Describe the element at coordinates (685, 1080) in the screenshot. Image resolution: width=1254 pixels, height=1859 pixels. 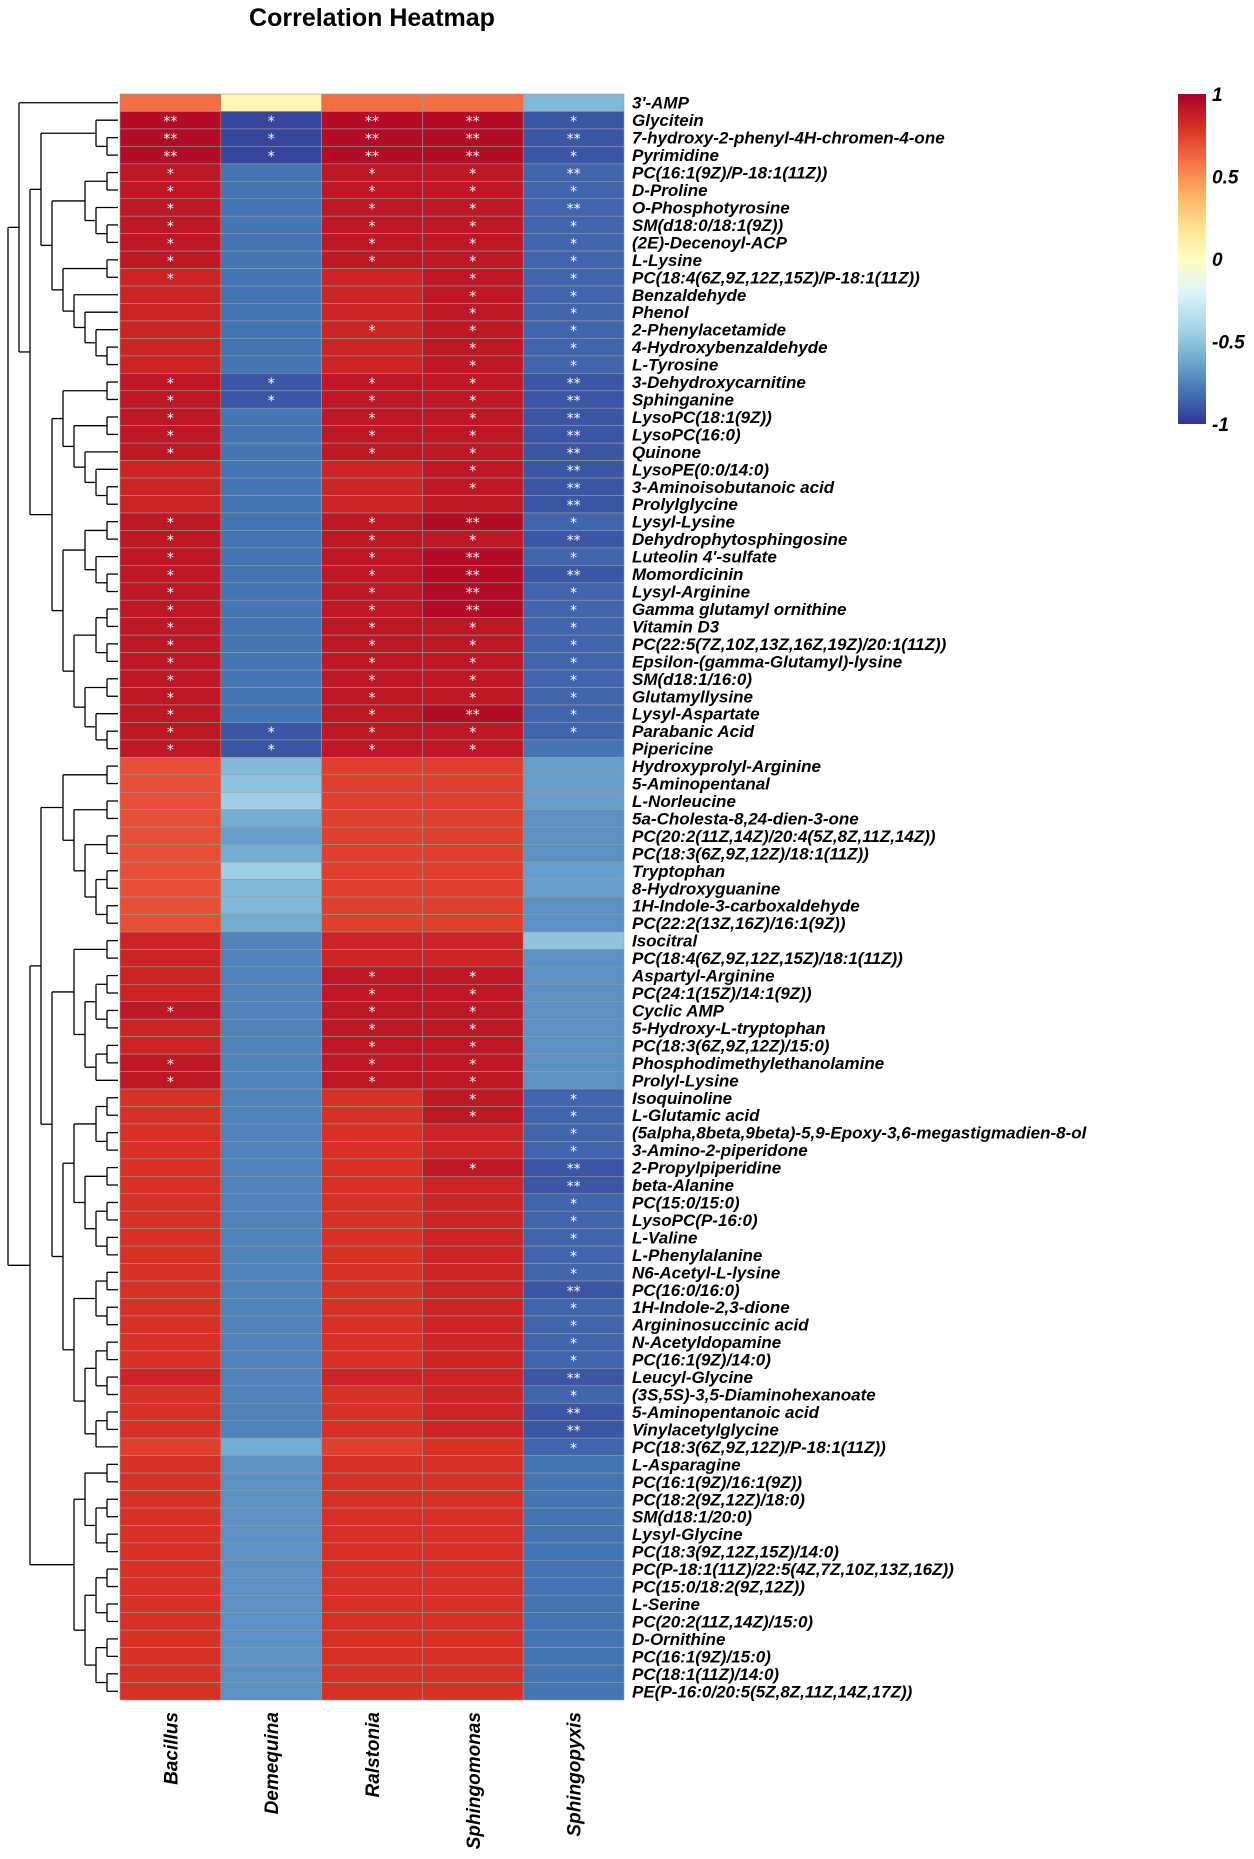
I see `row-label: Prolyl-Lysine` at that location.